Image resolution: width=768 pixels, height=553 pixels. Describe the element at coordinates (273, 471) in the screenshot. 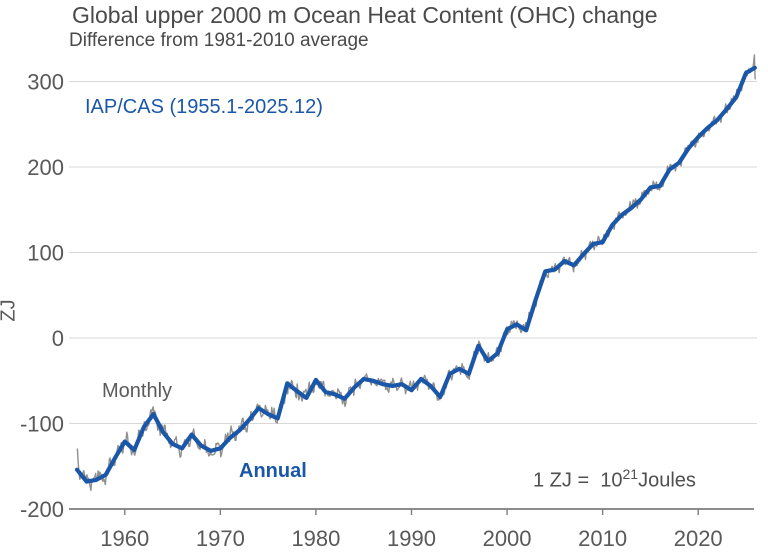

I see `annual-series-label: Annual` at that location.